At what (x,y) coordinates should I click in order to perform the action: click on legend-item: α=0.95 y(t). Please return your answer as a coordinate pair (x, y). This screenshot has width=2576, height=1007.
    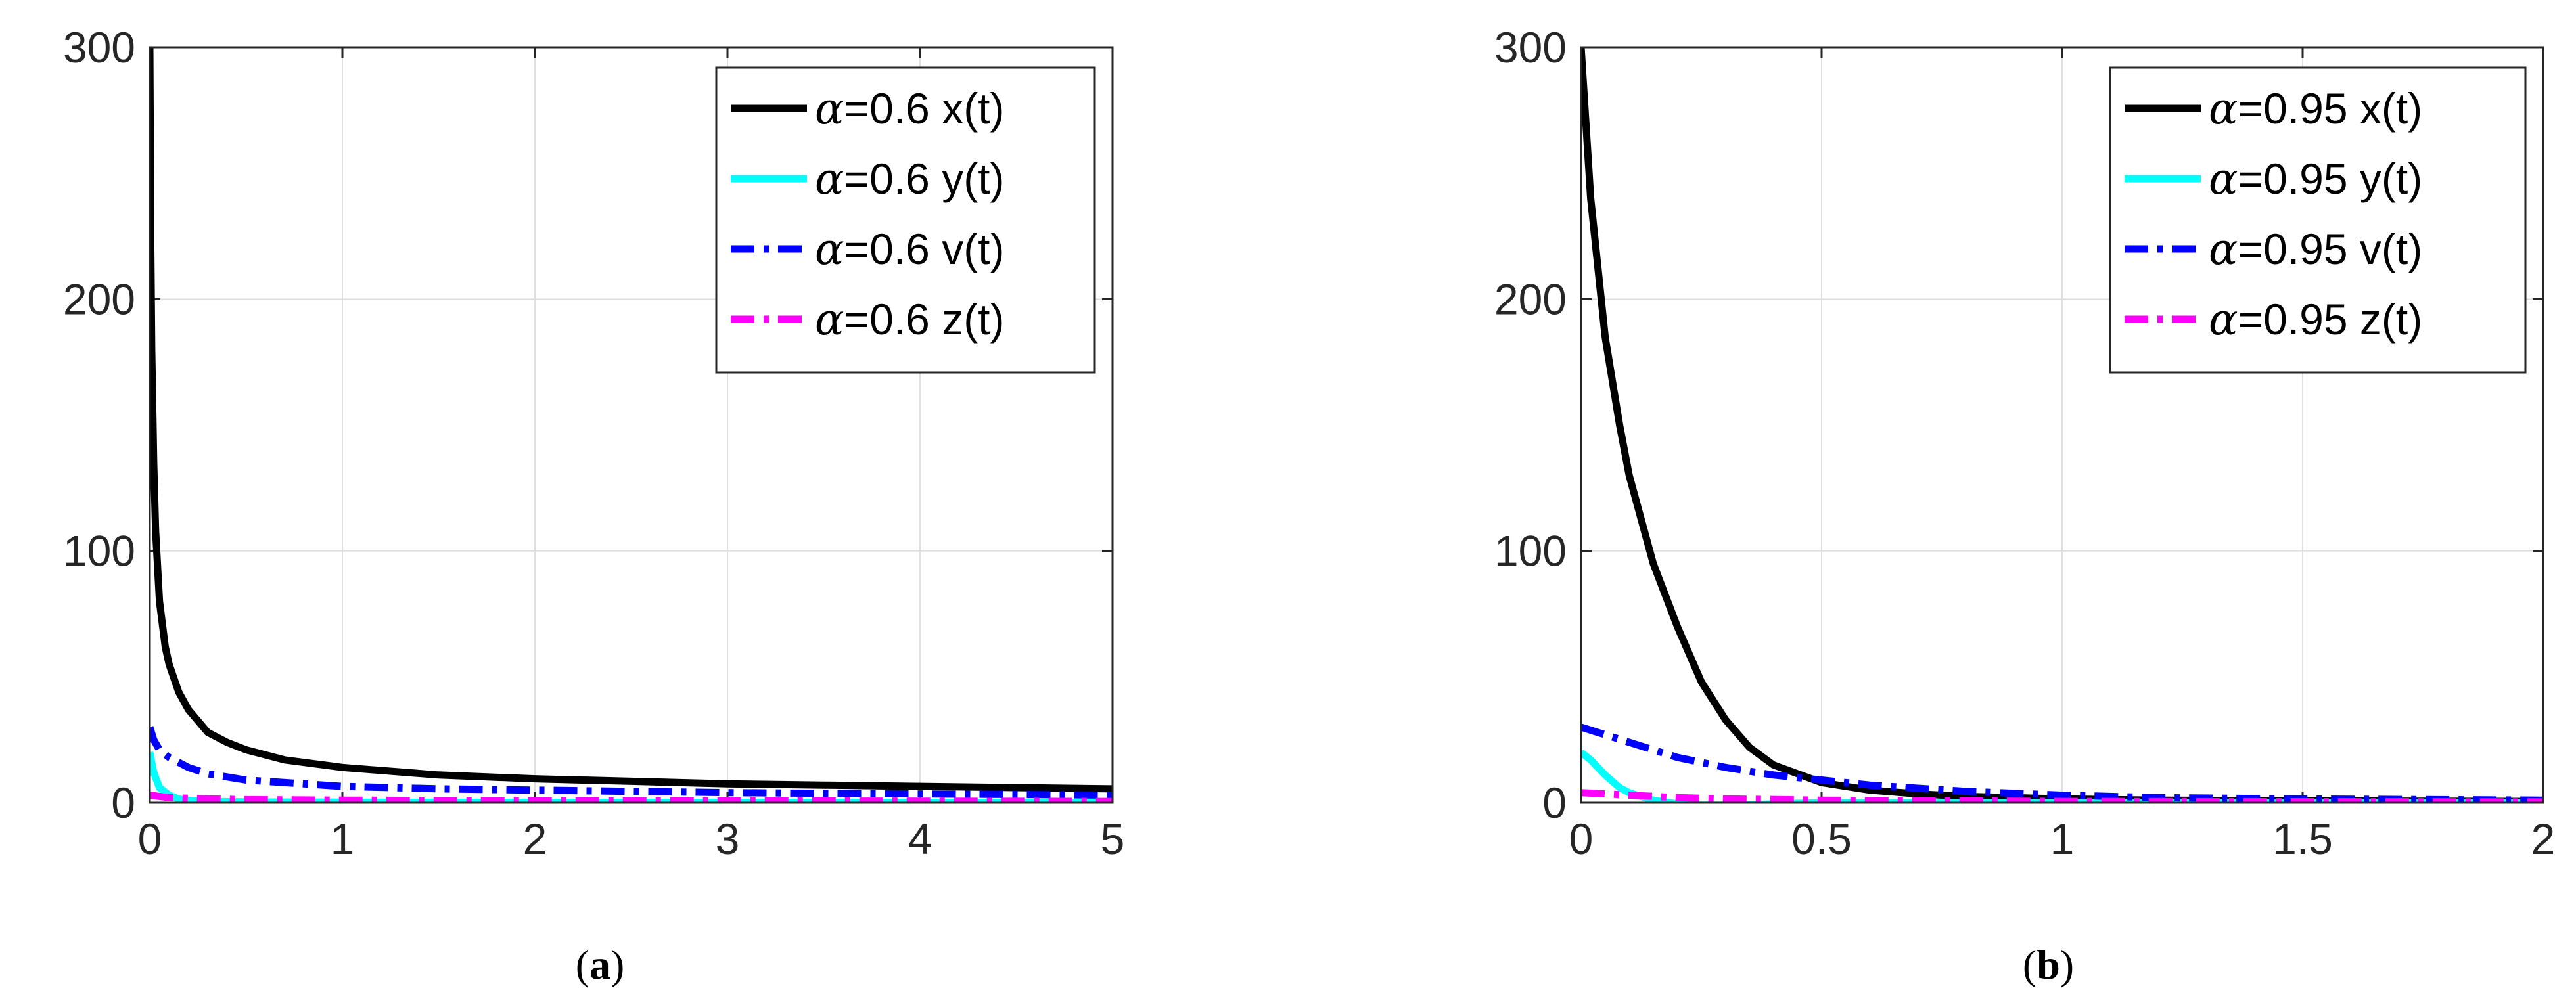
    Looking at the image, I should click on (2273, 179).